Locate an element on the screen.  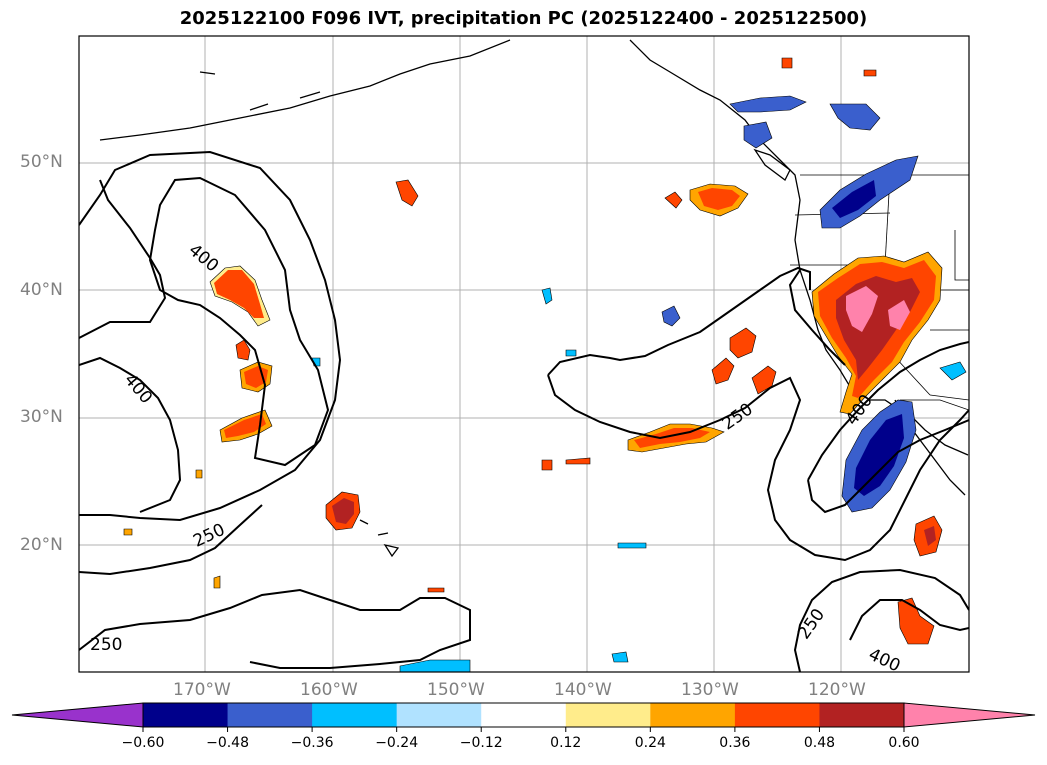
colorbar-tick-label: 0.24 is located at coordinates (650, 743).